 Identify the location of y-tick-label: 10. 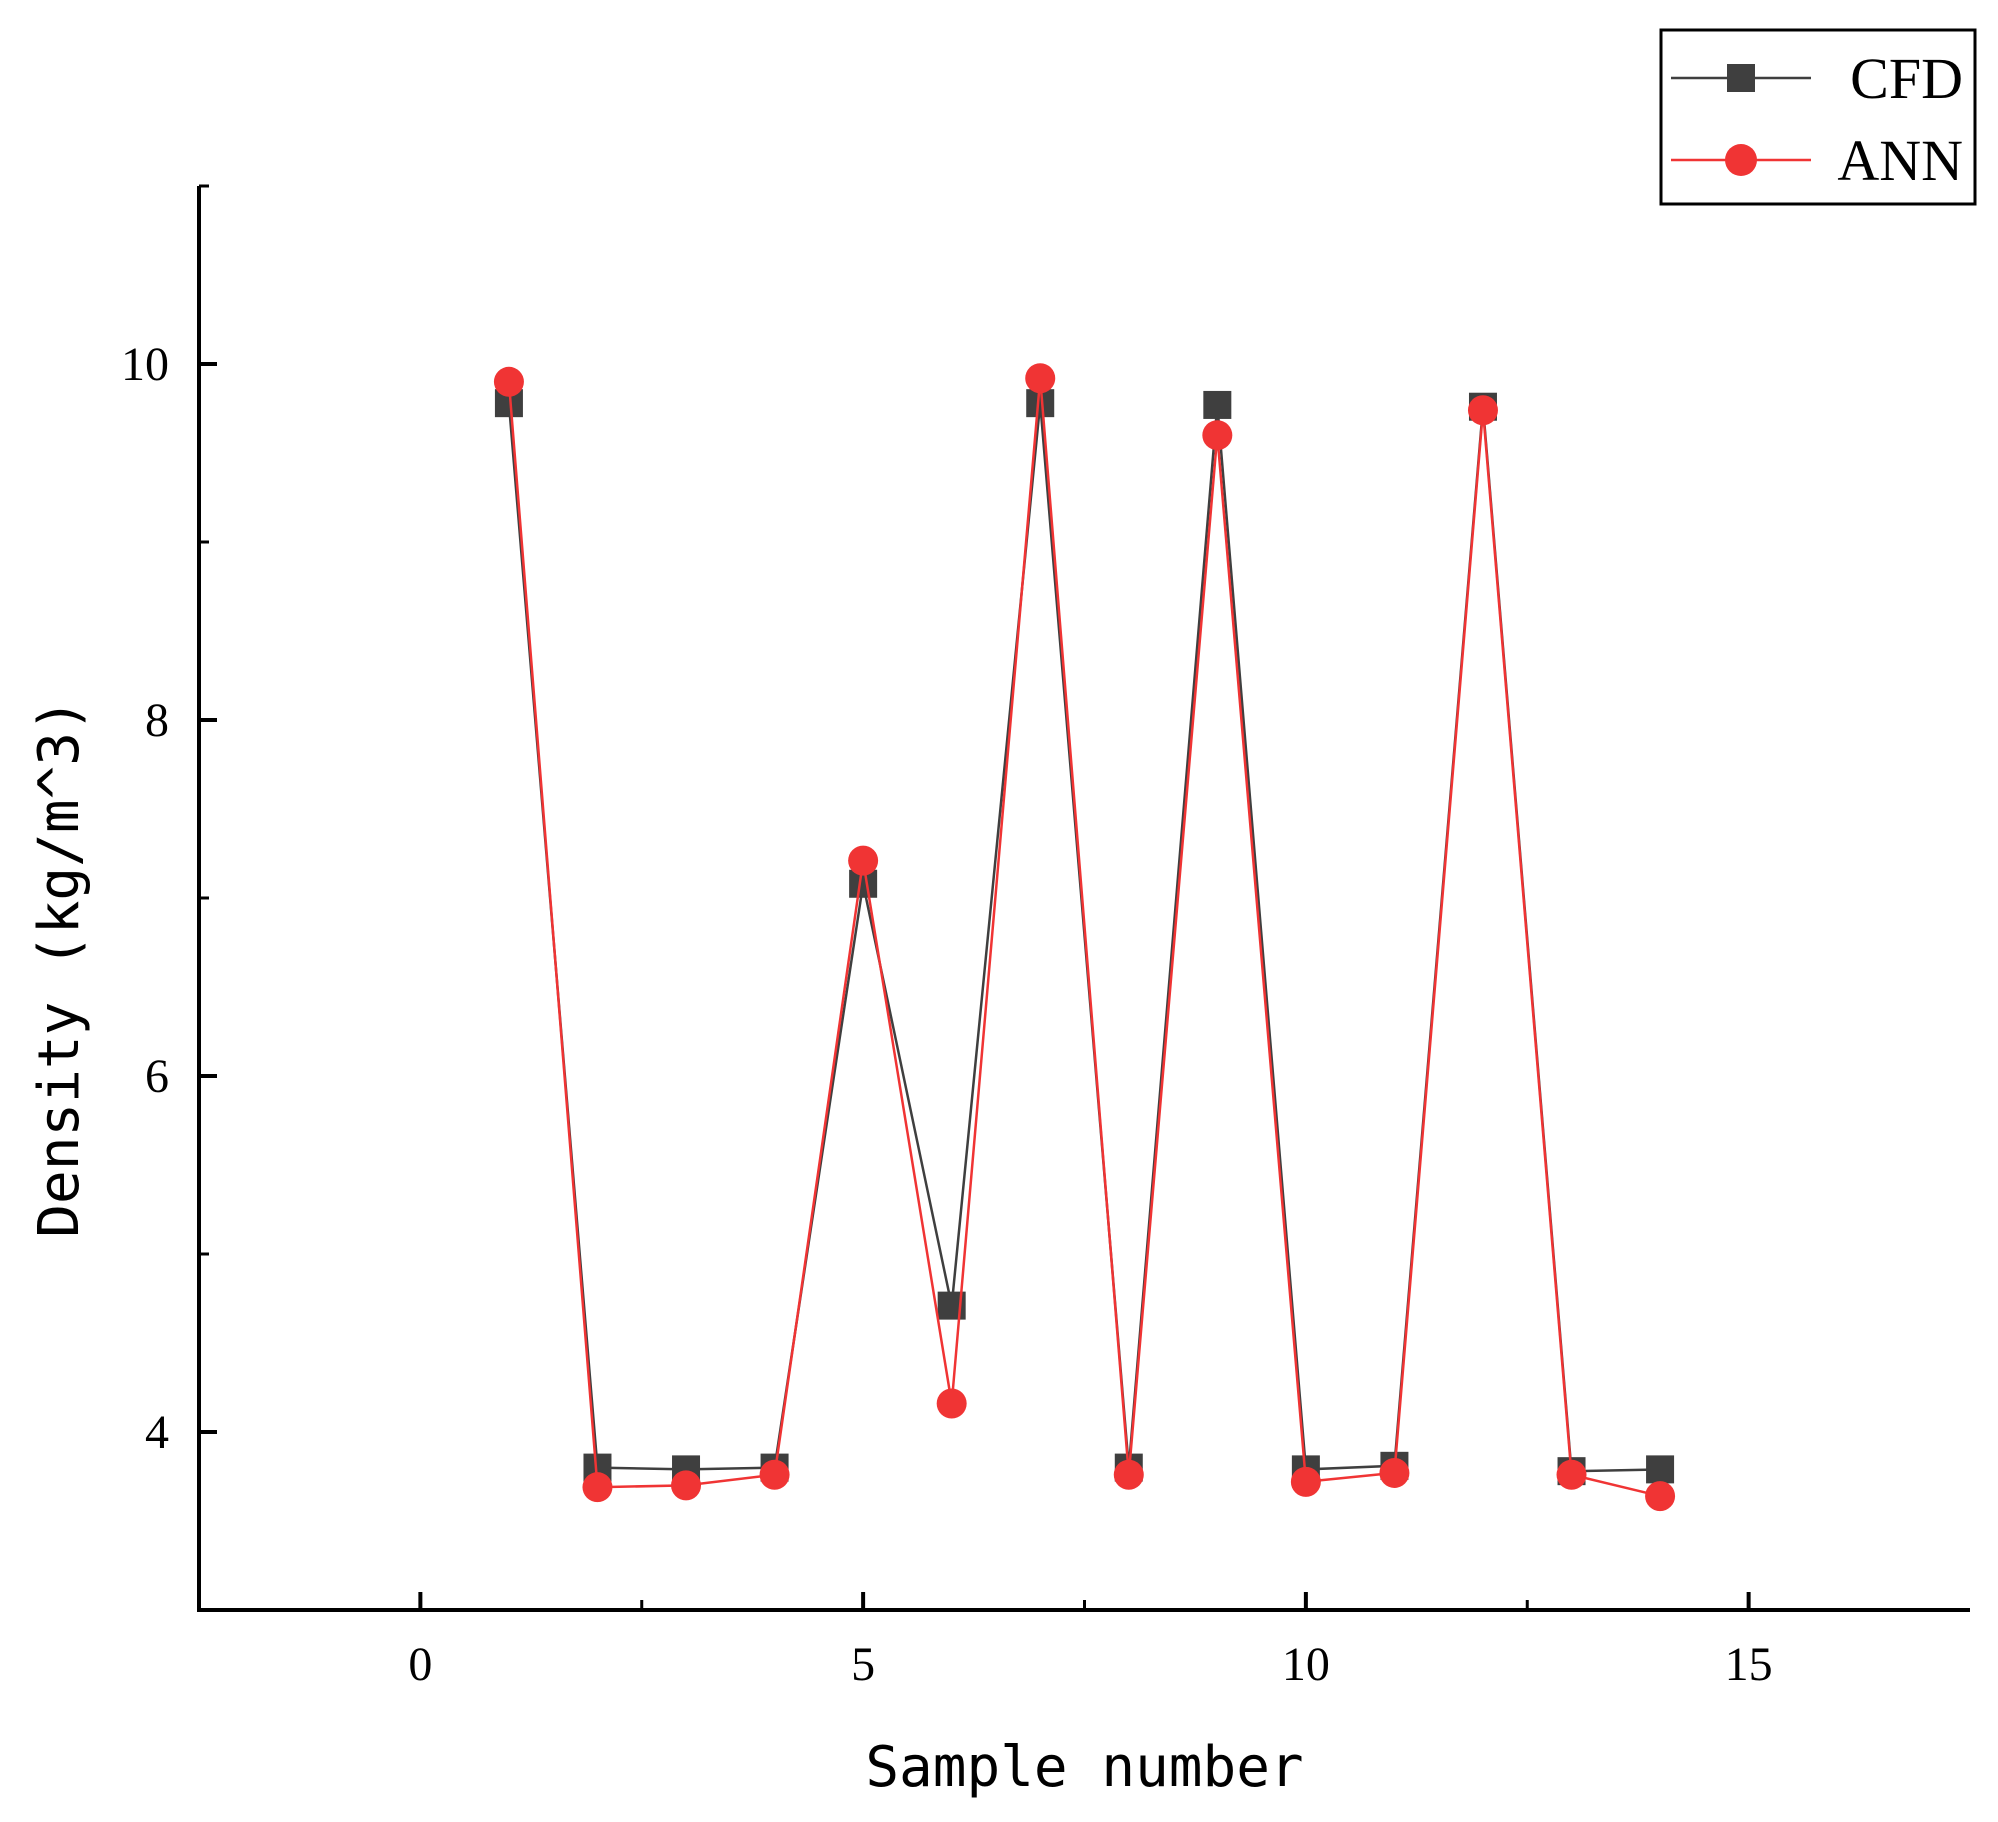
(145, 364).